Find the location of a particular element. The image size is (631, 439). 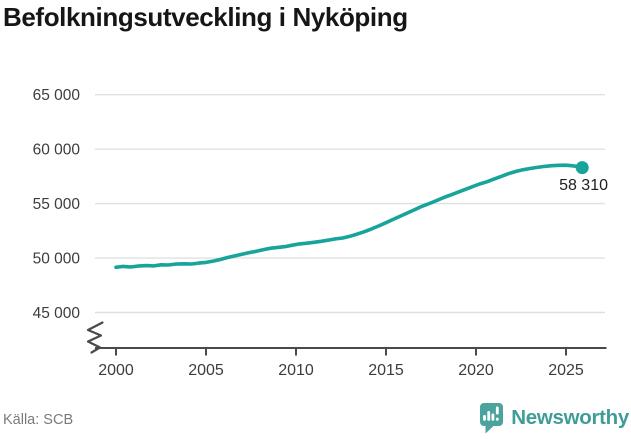

x-axis-label: 2020 is located at coordinates (476, 370).